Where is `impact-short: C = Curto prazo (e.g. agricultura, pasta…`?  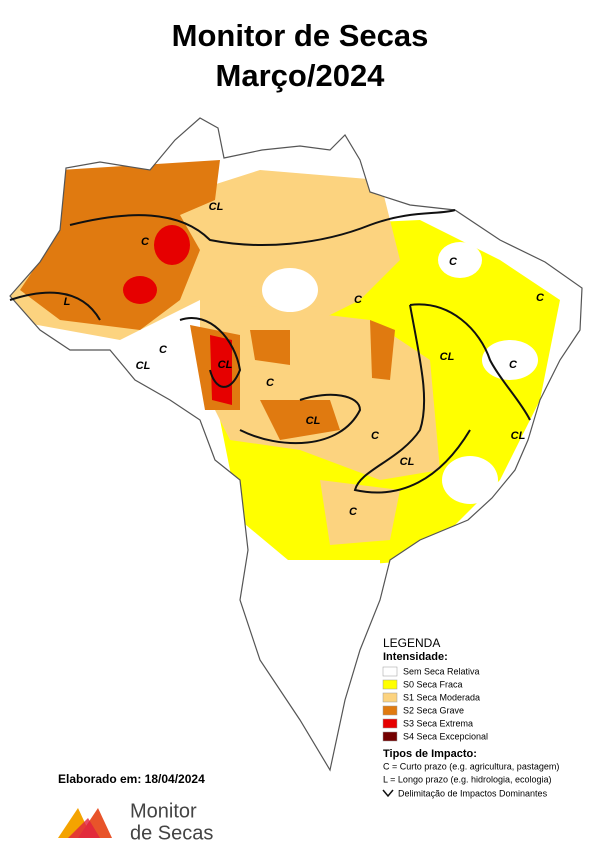 impact-short: C = Curto prazo (e.g. agricultura, pasta… is located at coordinates (471, 766).